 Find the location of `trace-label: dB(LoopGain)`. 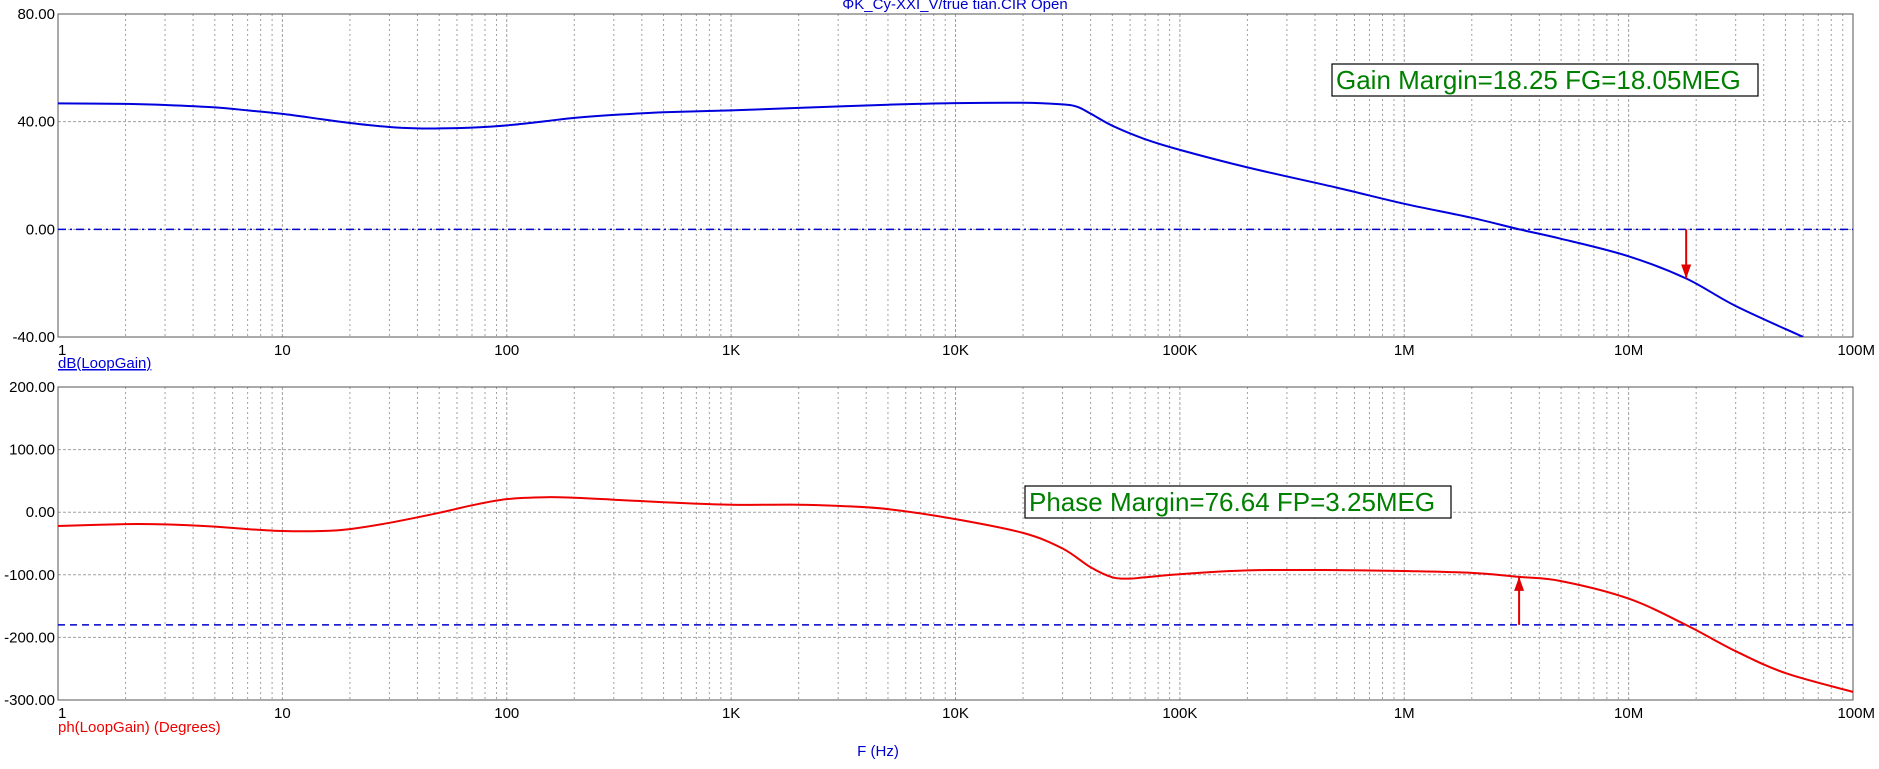

trace-label: dB(LoopGain) is located at coordinates (104, 363).